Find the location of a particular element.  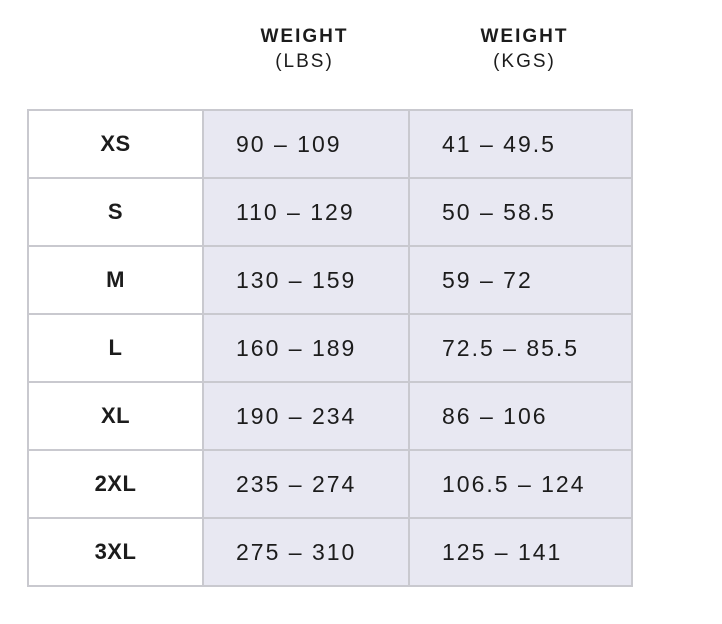

weight-lbs-column-header: WEIGHT (LBS) is located at coordinates (304, 49).